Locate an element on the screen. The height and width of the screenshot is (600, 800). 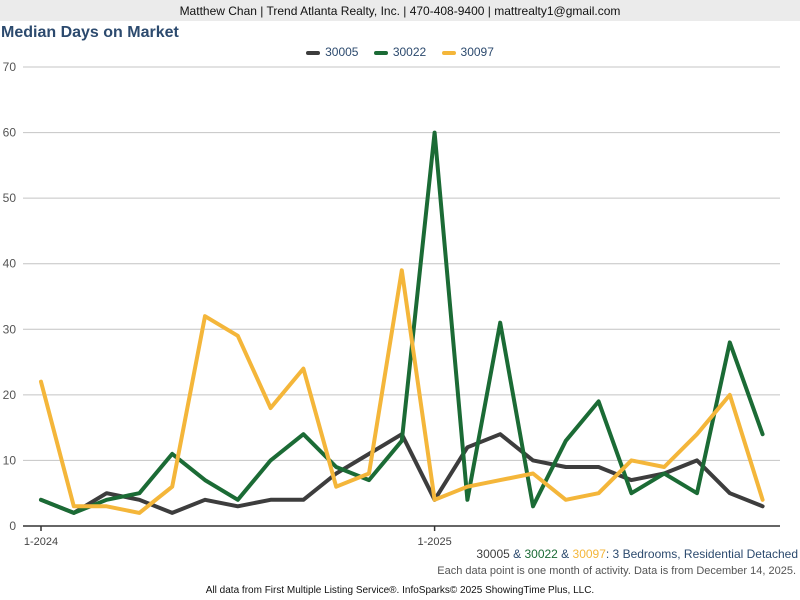
legend-label-30022: 30022 is located at coordinates (409, 52).